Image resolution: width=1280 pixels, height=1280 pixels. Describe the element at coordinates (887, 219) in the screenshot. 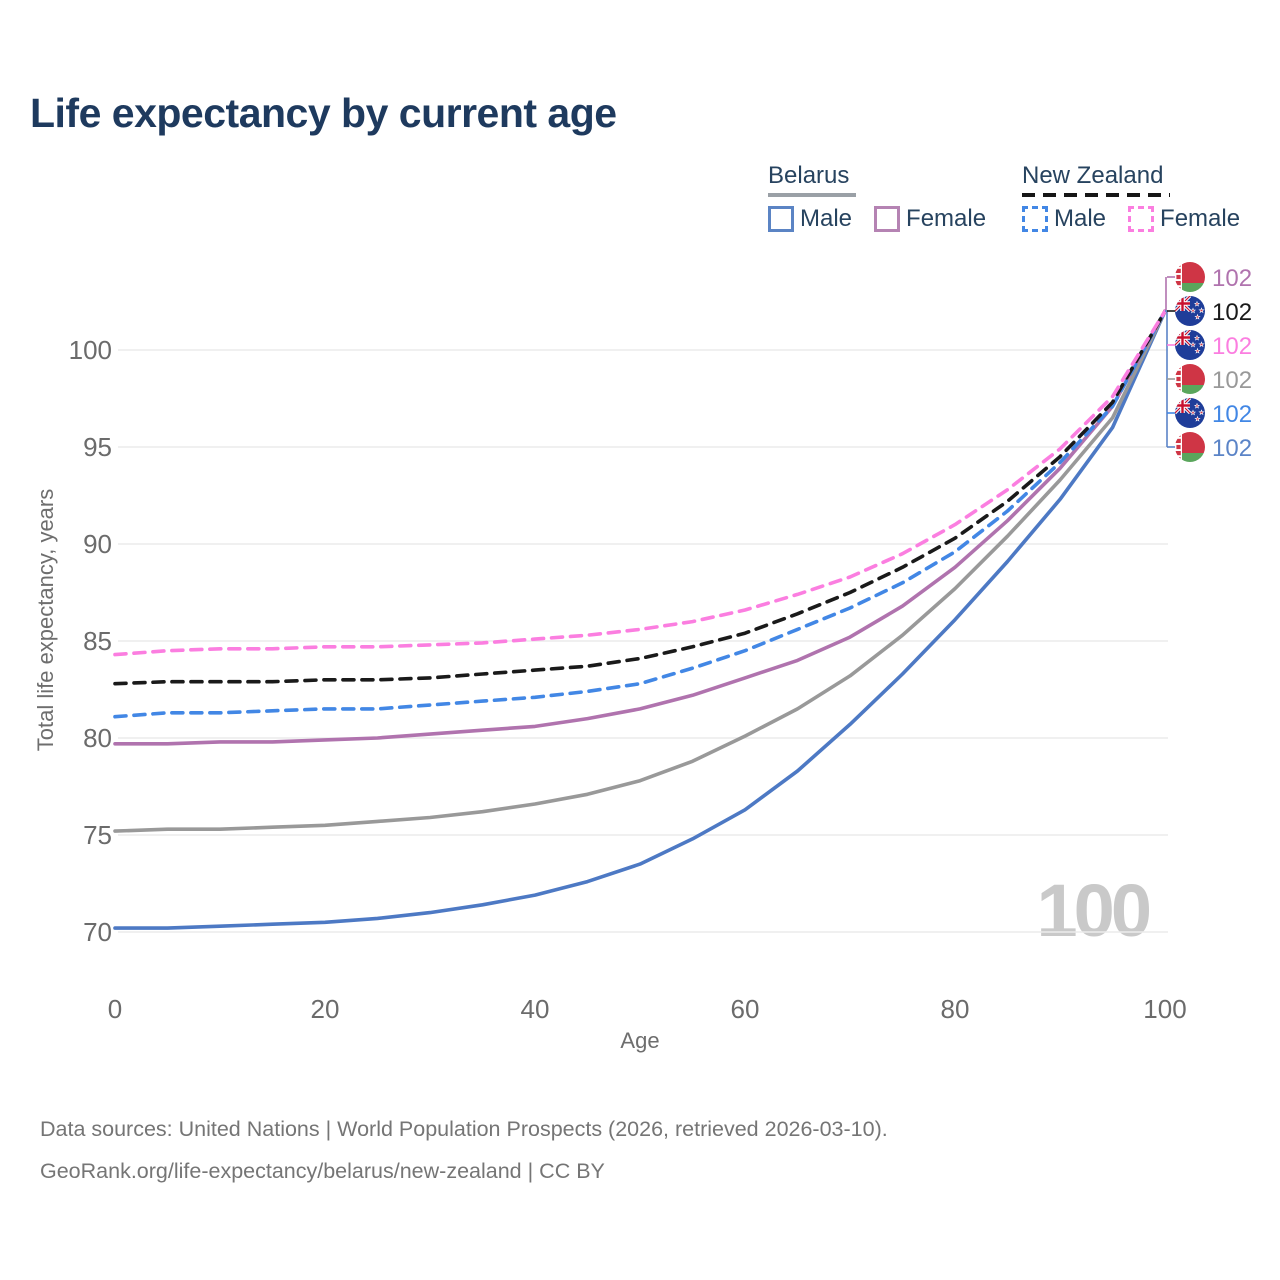

I see `belarus-female-swatch` at that location.